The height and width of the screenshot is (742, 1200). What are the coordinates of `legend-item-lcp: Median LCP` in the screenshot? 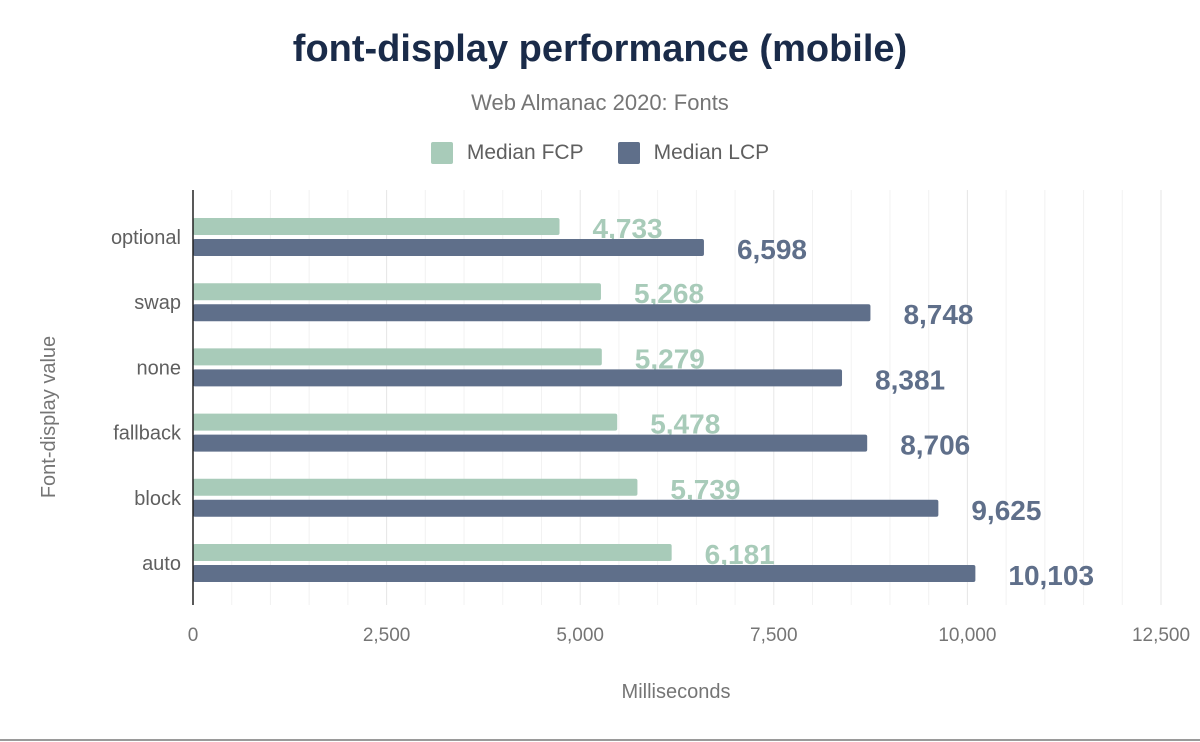 It's located at (693, 153).